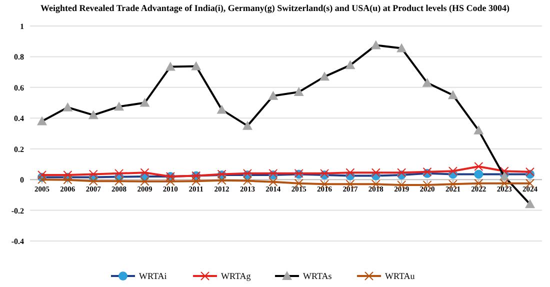 This screenshot has width=550, height=287. I want to click on legend-label: WRTAg, so click(236, 276).